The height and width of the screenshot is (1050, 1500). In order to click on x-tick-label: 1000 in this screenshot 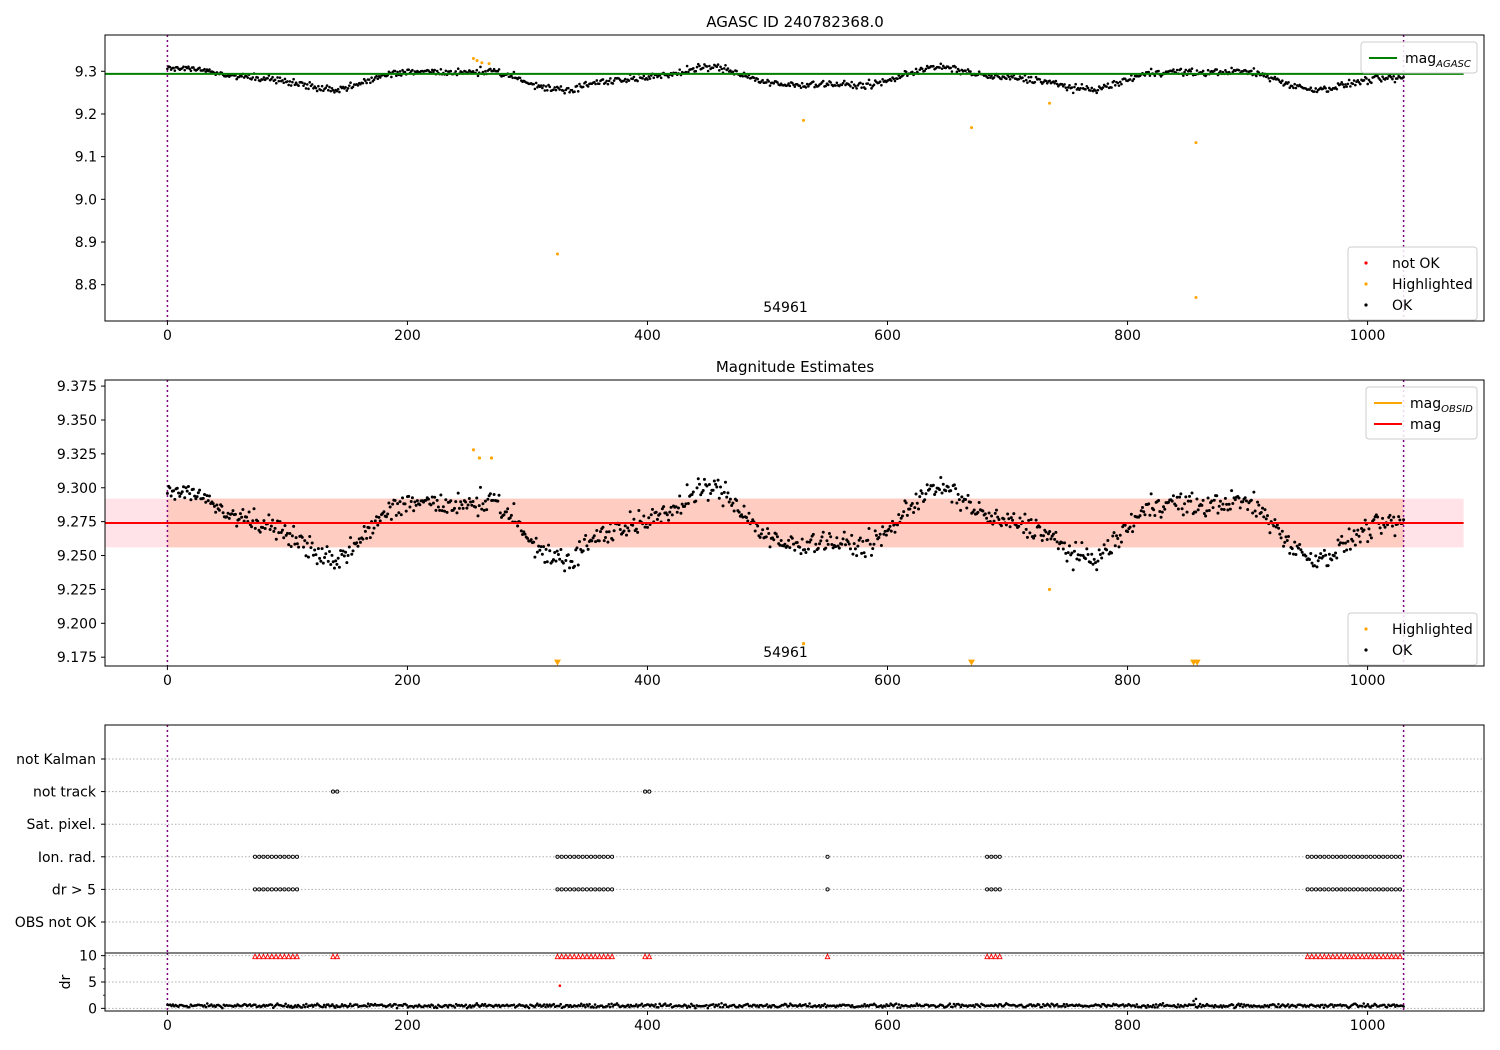, I will do `click(1368, 336)`.